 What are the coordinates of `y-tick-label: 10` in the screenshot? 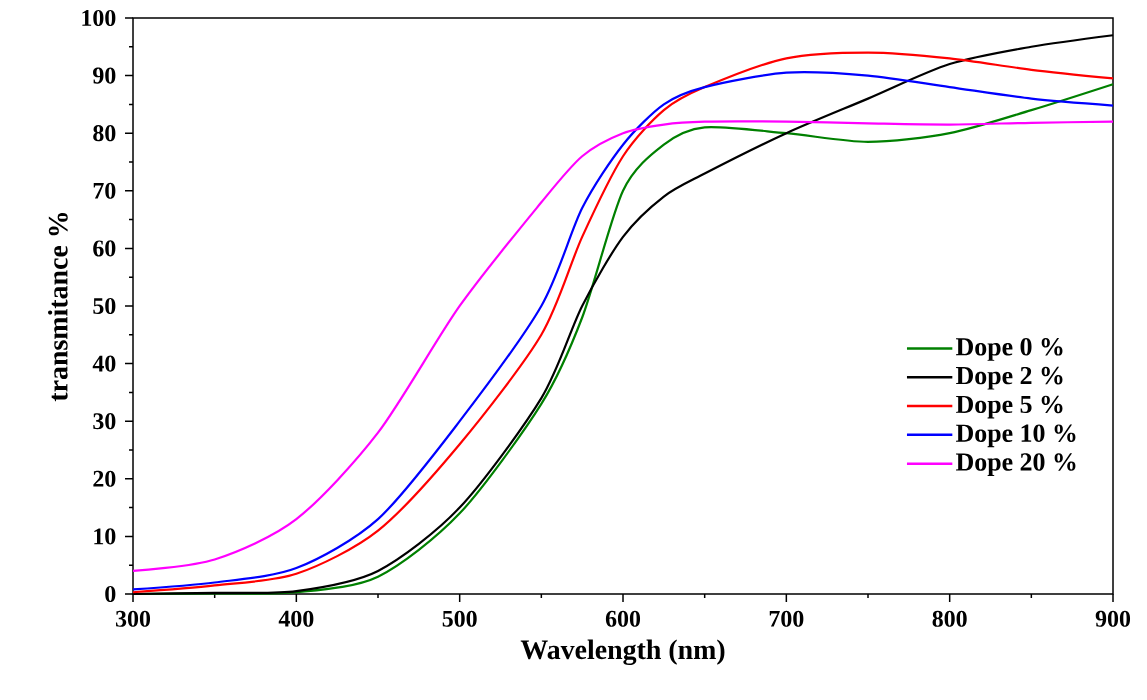 It's located at (105, 536).